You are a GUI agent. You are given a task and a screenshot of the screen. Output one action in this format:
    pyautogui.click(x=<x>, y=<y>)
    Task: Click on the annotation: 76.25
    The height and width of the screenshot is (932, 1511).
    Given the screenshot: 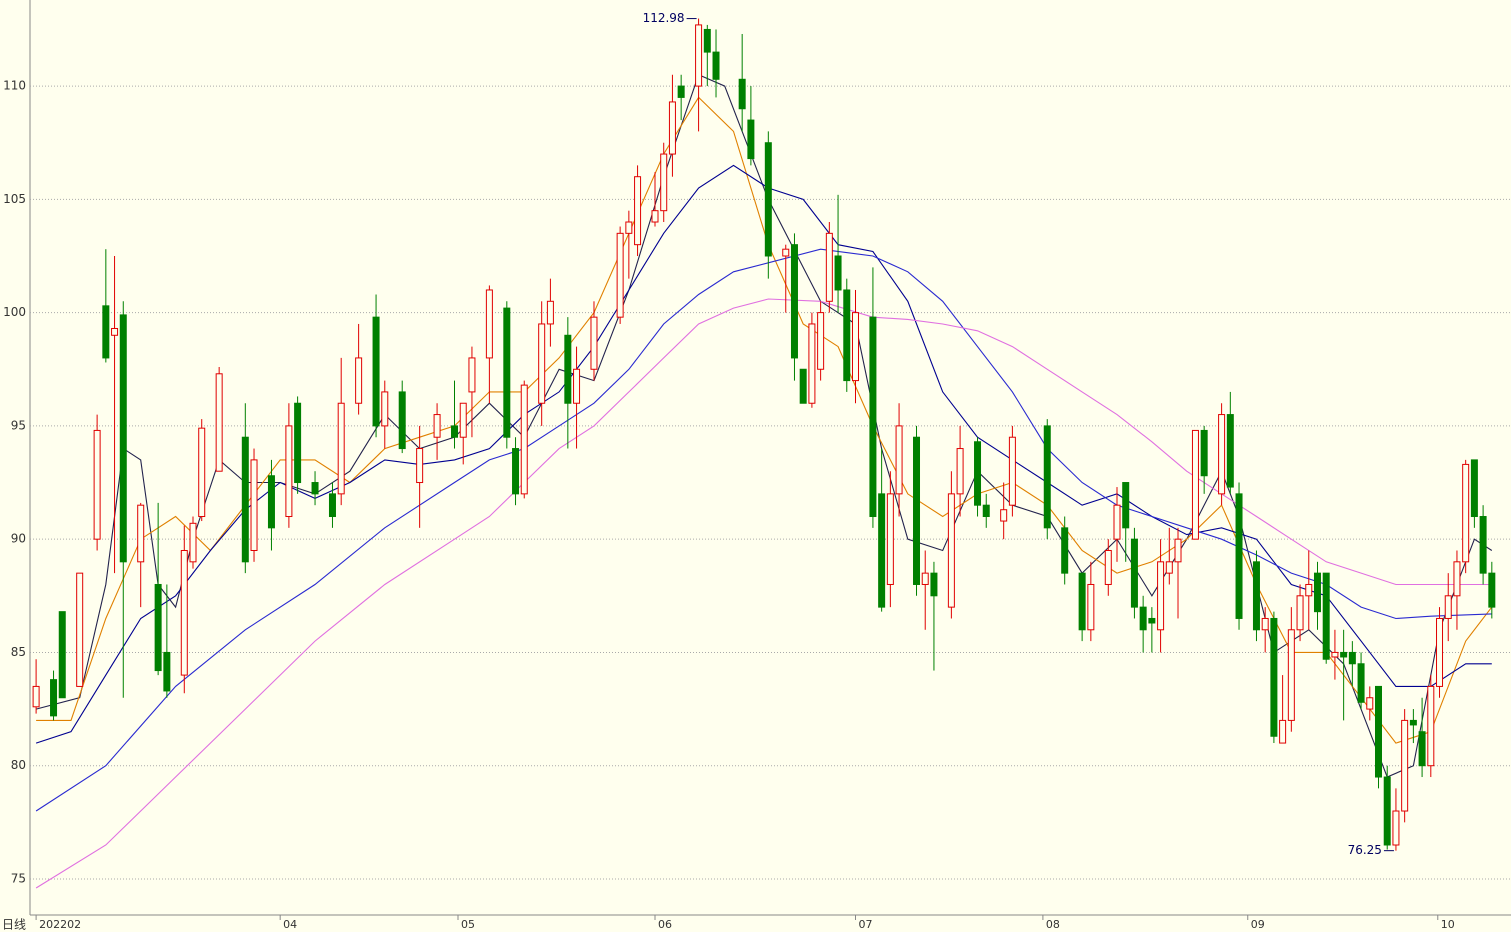 What is the action you would take?
    pyautogui.click(x=1365, y=850)
    